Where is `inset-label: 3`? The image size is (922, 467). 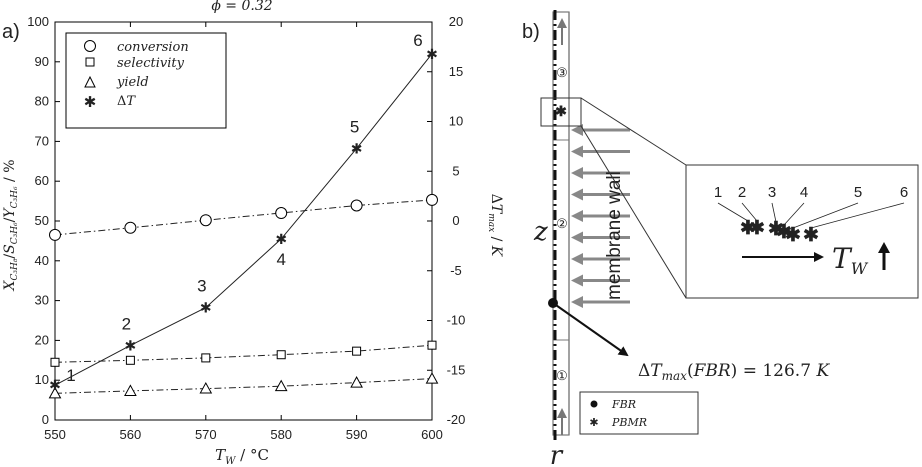 inset-label: 3 is located at coordinates (772, 192).